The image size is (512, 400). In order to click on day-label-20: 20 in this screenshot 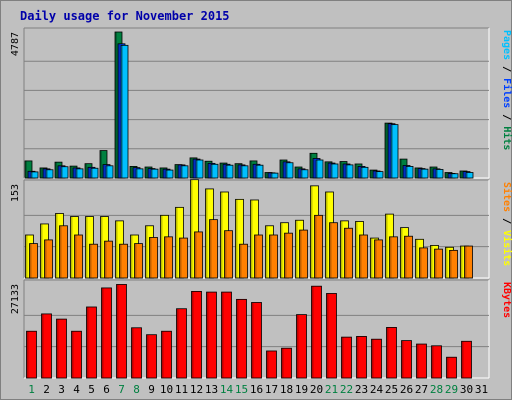, I will do `click(316, 389)`.